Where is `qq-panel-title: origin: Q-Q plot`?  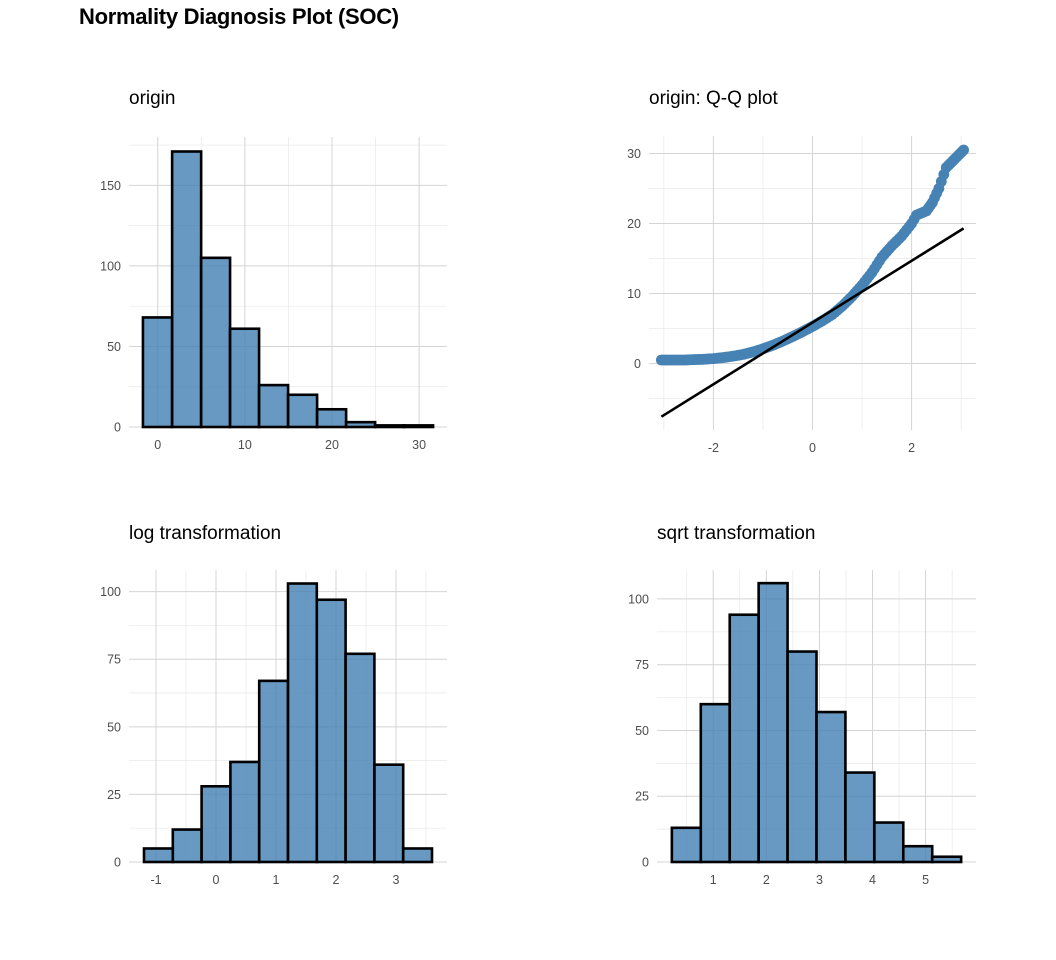
qq-panel-title: origin: Q-Q plot is located at coordinates (714, 98).